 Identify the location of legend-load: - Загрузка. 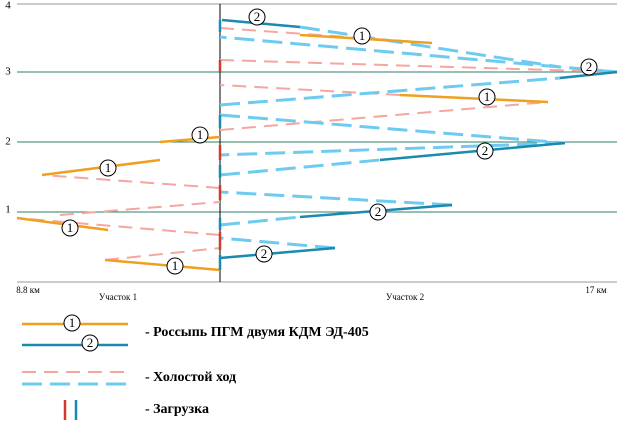
(177, 409).